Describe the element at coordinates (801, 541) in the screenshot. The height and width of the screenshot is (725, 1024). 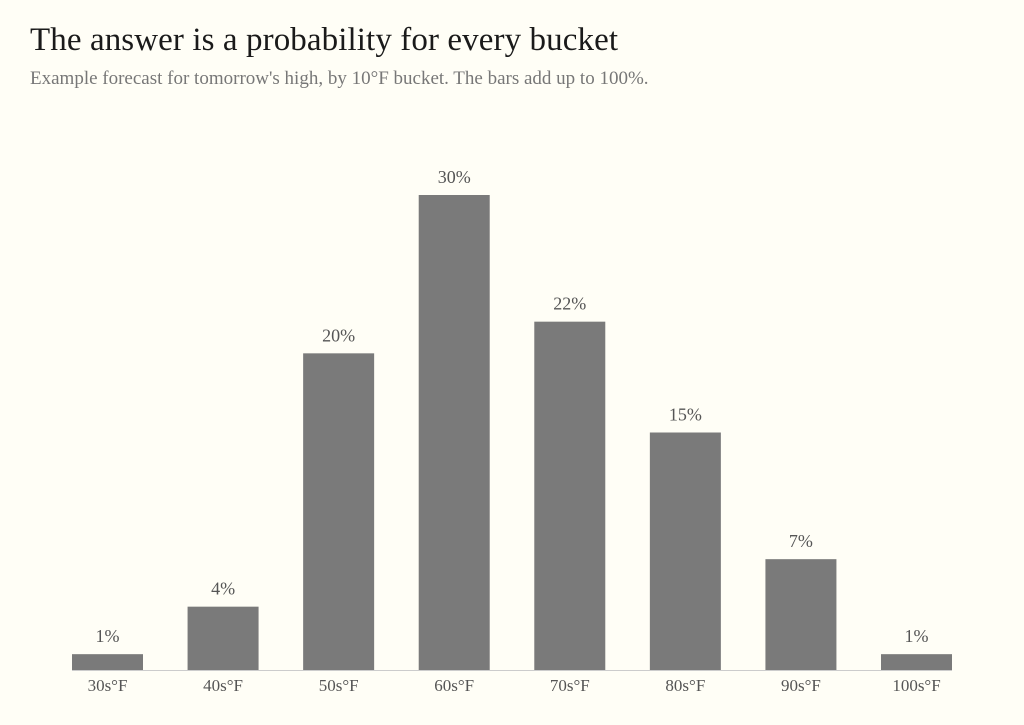
I see `value-label-6: 7%` at that location.